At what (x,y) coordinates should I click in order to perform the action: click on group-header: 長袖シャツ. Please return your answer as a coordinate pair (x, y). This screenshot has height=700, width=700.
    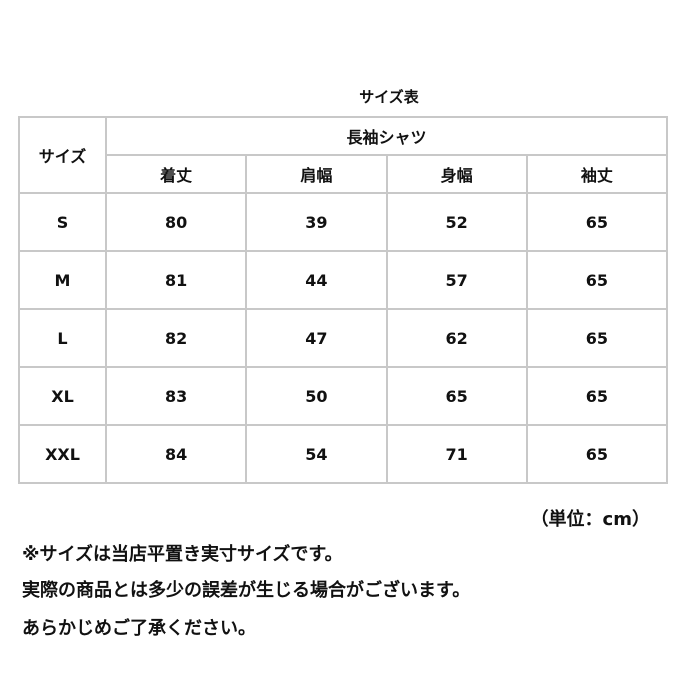
    Looking at the image, I should click on (386, 136).